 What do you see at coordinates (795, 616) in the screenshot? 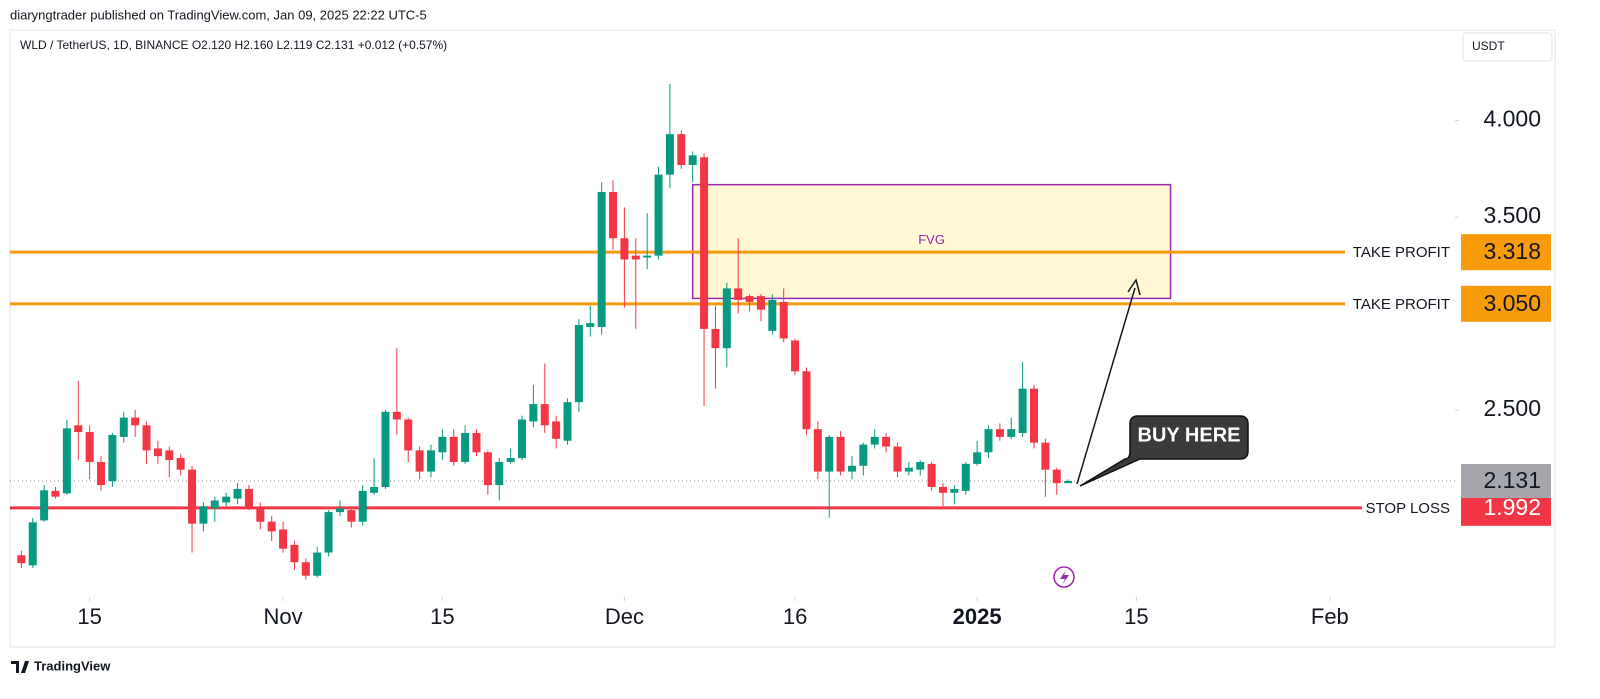
I see `x-tick-label: 16` at bounding box center [795, 616].